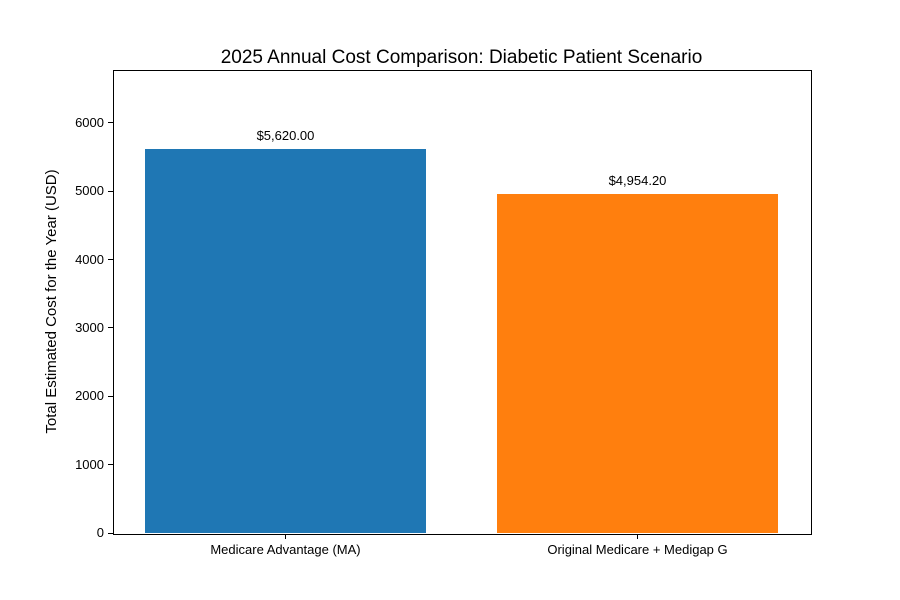  Describe the element at coordinates (89, 396) in the screenshot. I see `y-tick-label: 2000` at that location.